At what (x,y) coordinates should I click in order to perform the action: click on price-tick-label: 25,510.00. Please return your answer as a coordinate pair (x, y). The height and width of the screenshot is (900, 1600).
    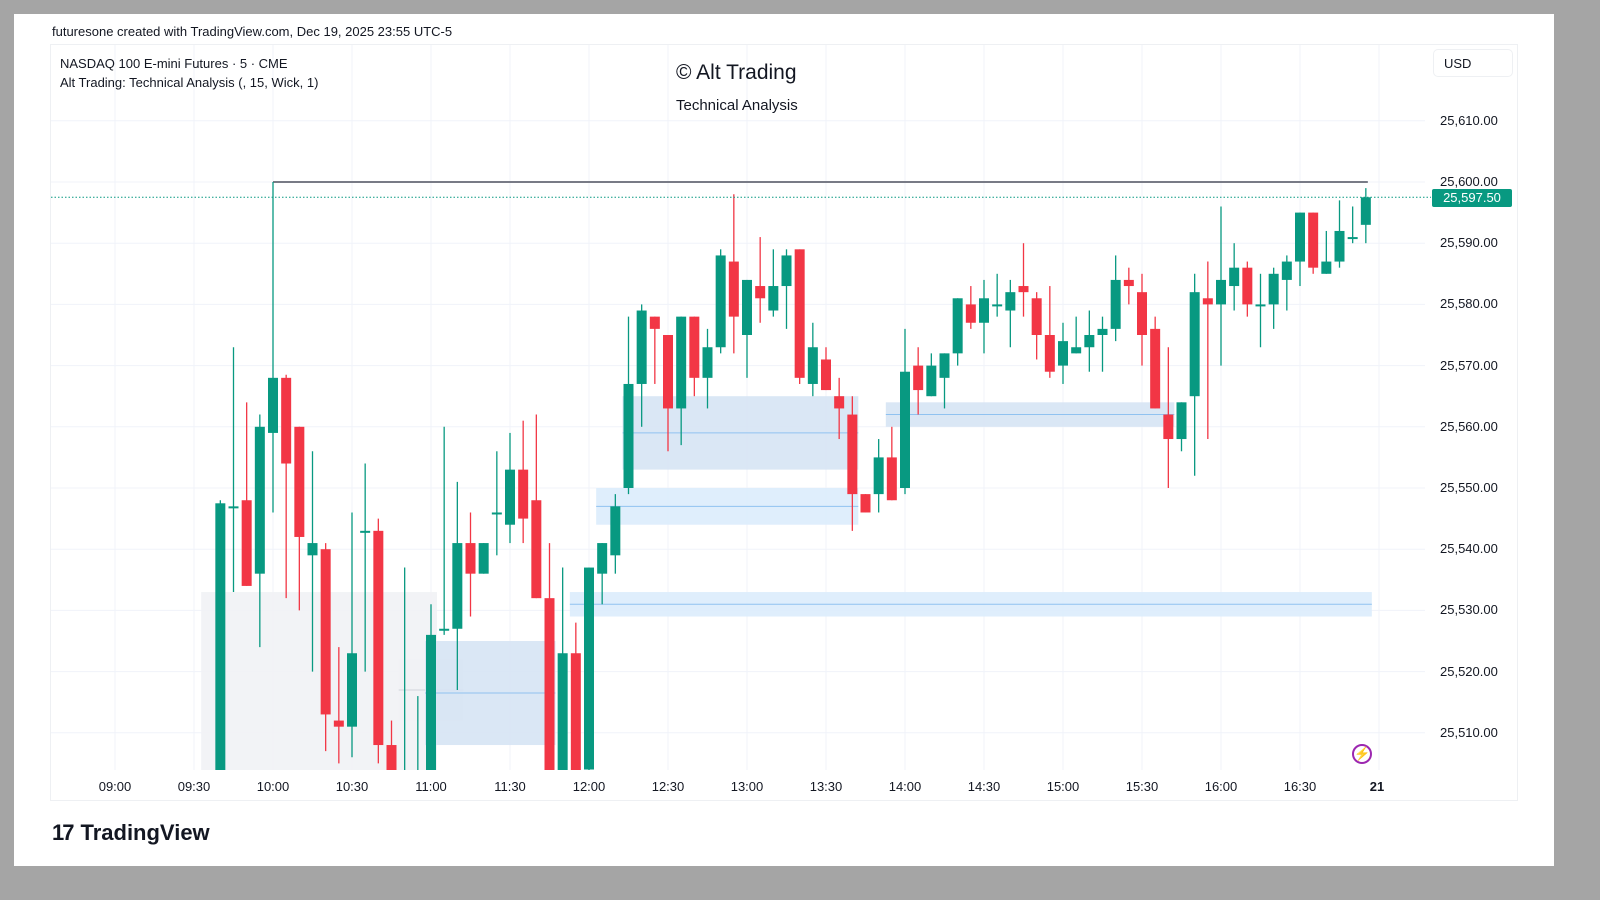
    Looking at the image, I should click on (1469, 732).